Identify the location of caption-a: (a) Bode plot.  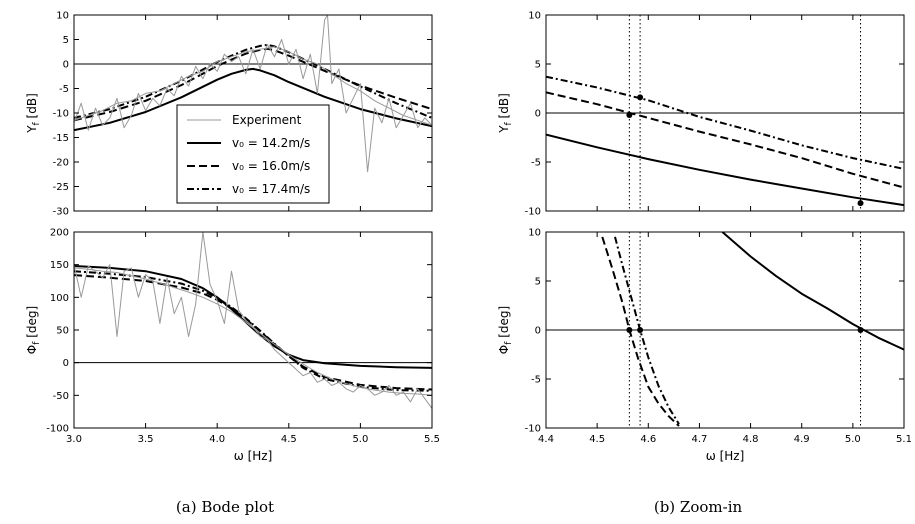
(225, 507).